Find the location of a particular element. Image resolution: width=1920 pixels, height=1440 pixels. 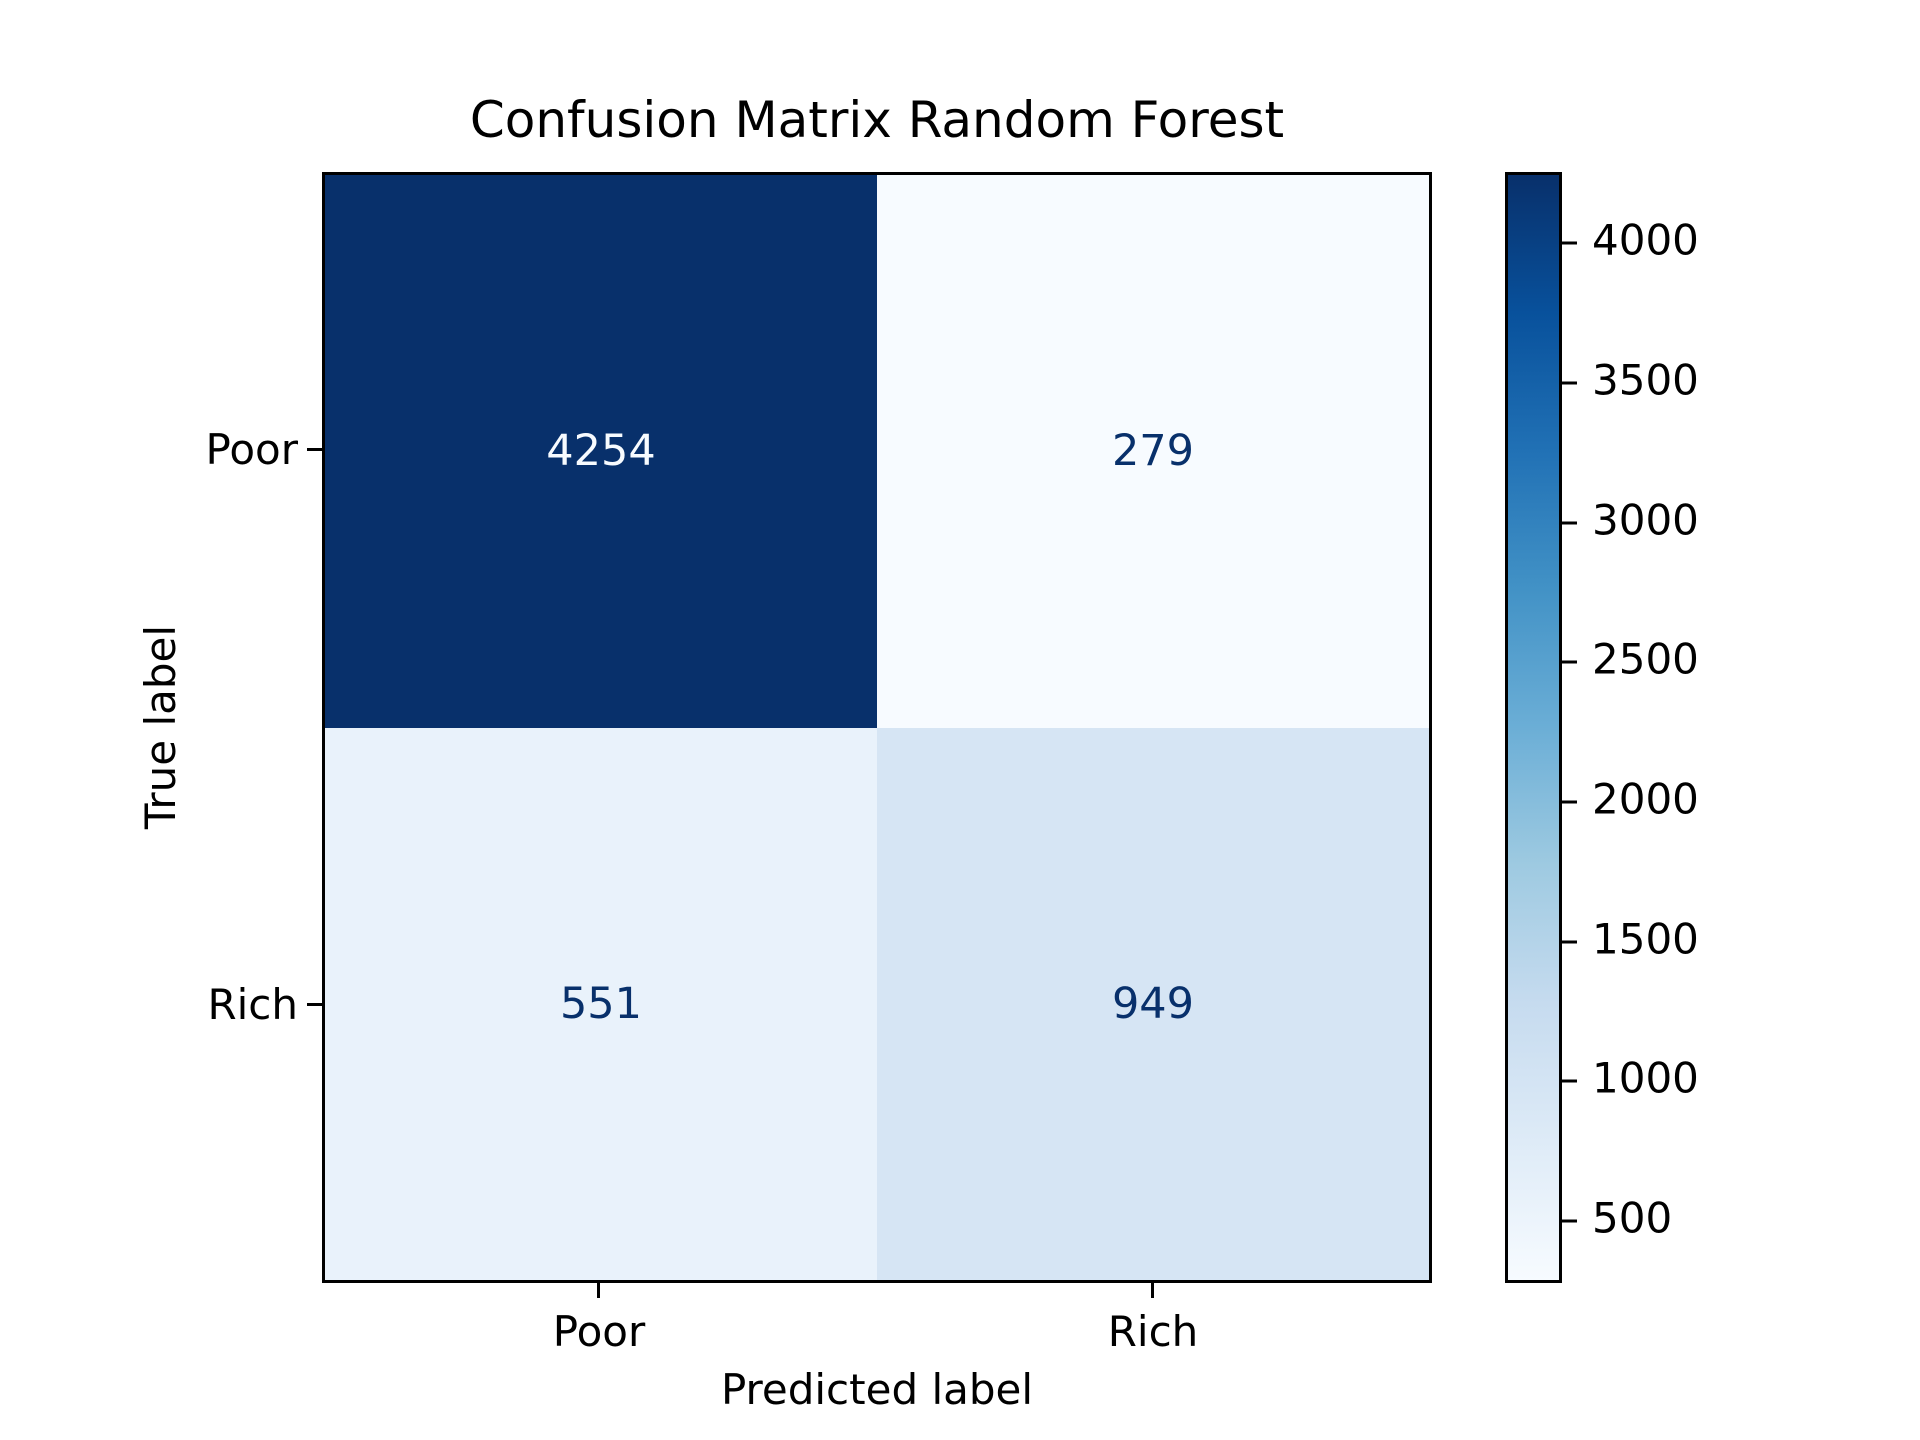

x-axis-label: Predicted label is located at coordinates (877, 1389).